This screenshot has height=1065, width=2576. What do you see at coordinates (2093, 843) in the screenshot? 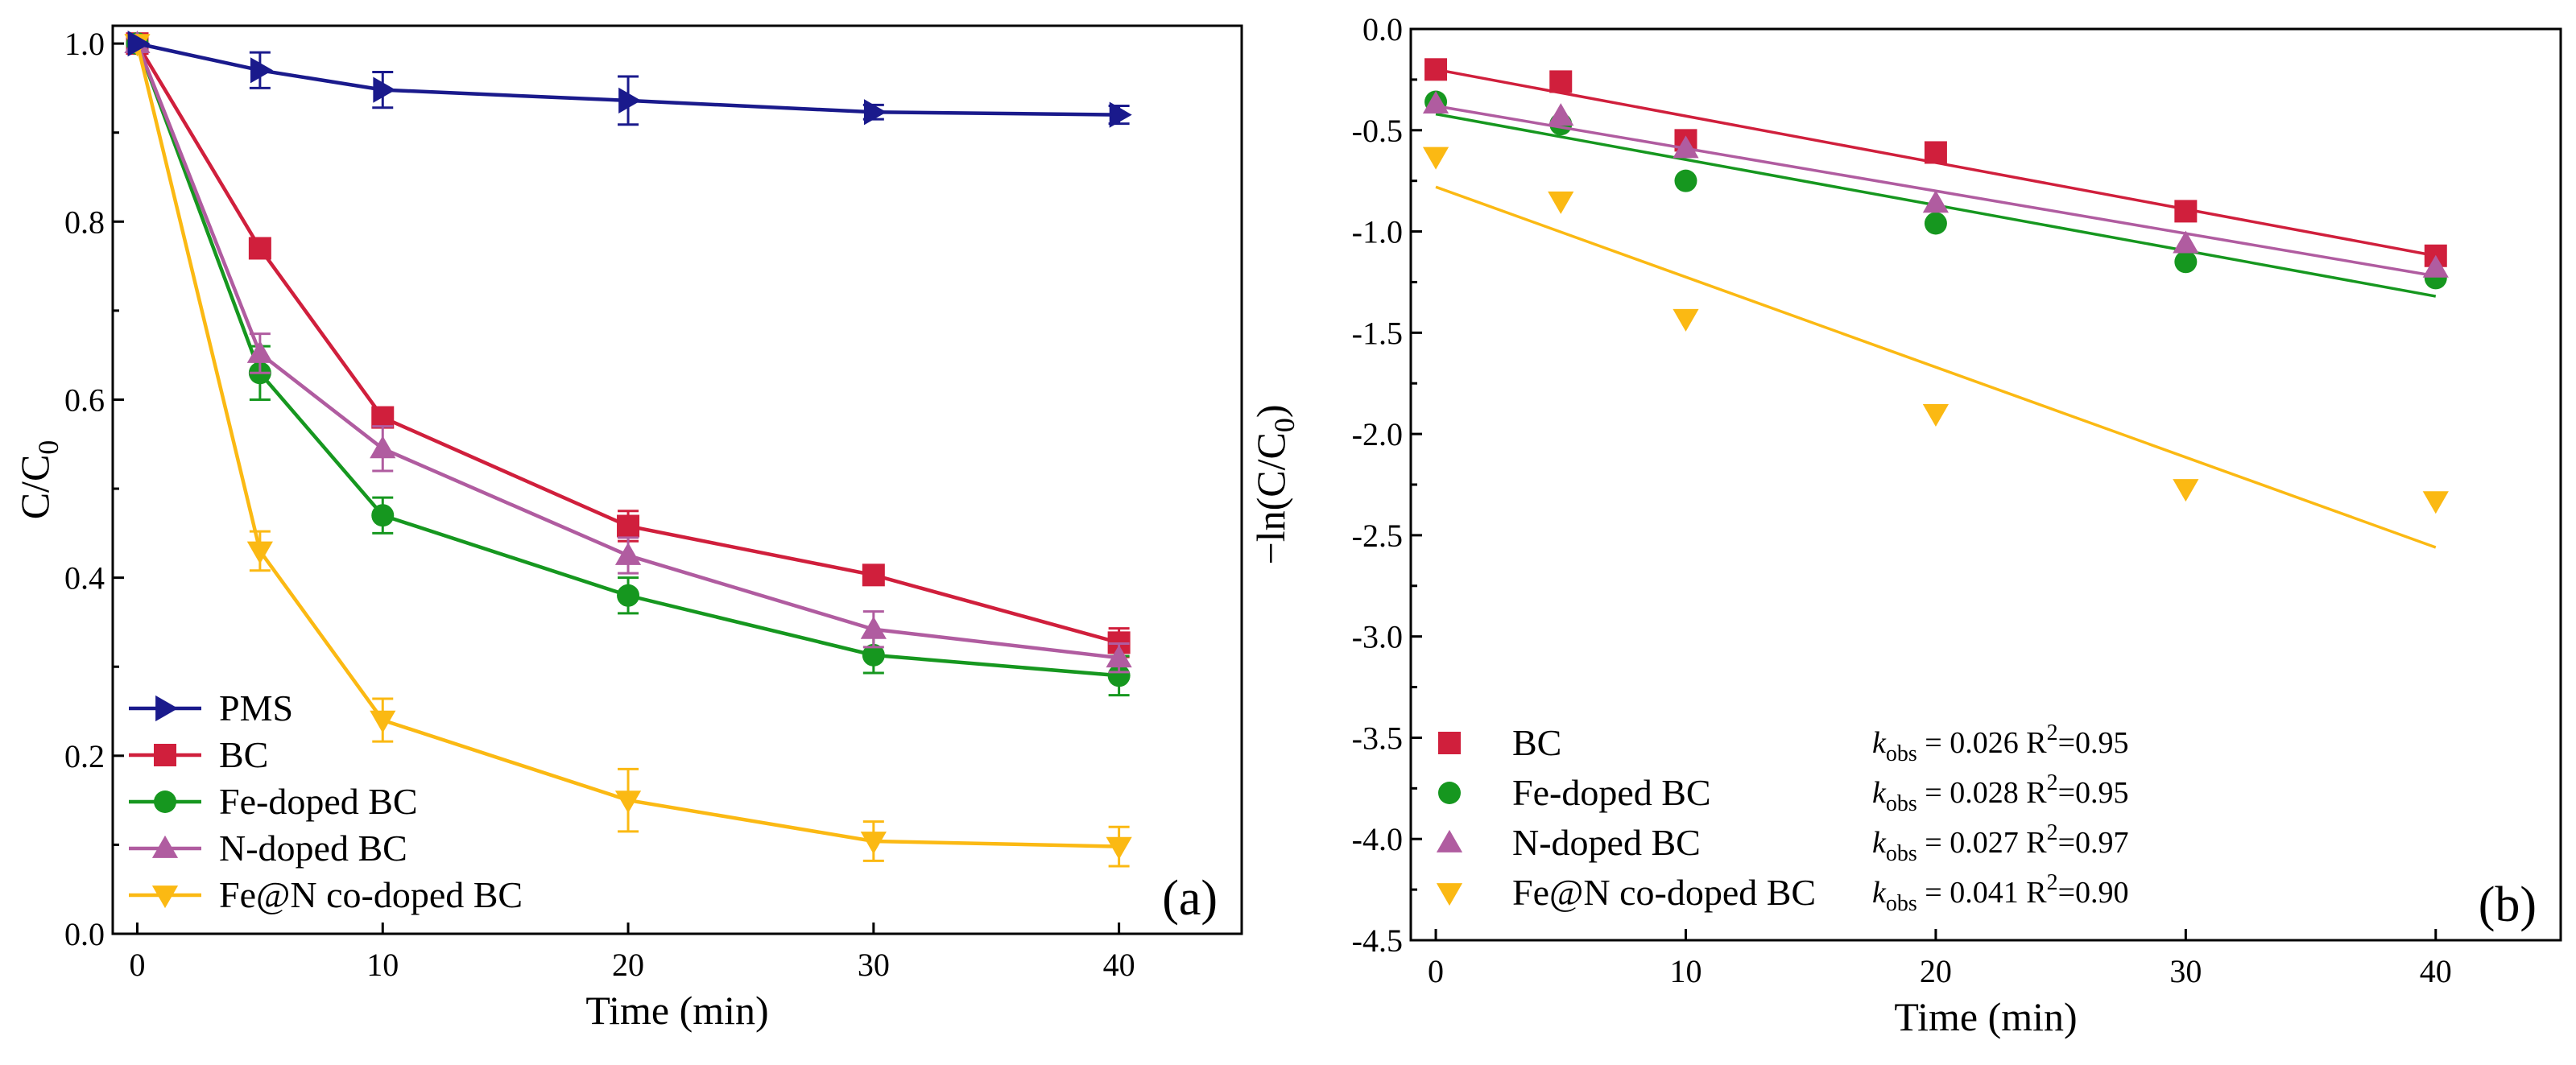
I see `r2-value: =0.97` at bounding box center [2093, 843].